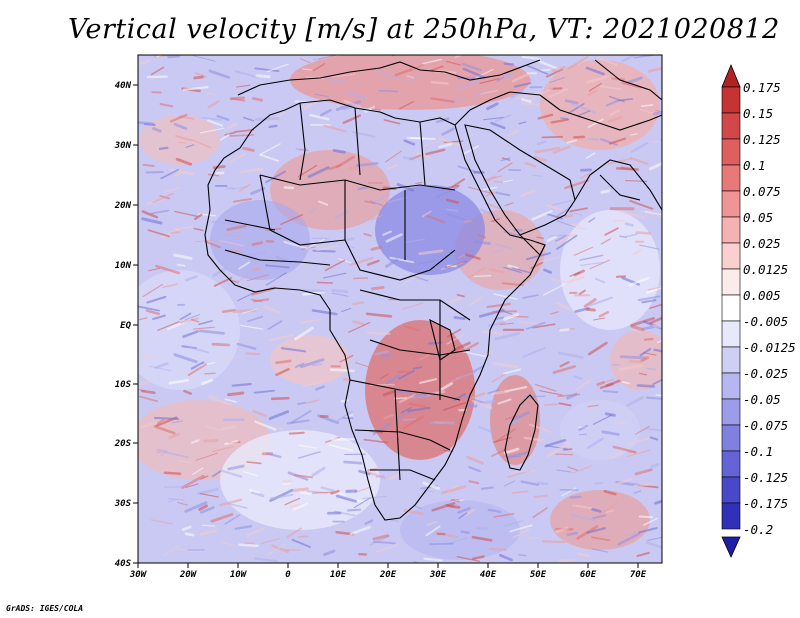 The image size is (800, 618). I want to click on colorbar-label: 0.125, so click(762, 139).